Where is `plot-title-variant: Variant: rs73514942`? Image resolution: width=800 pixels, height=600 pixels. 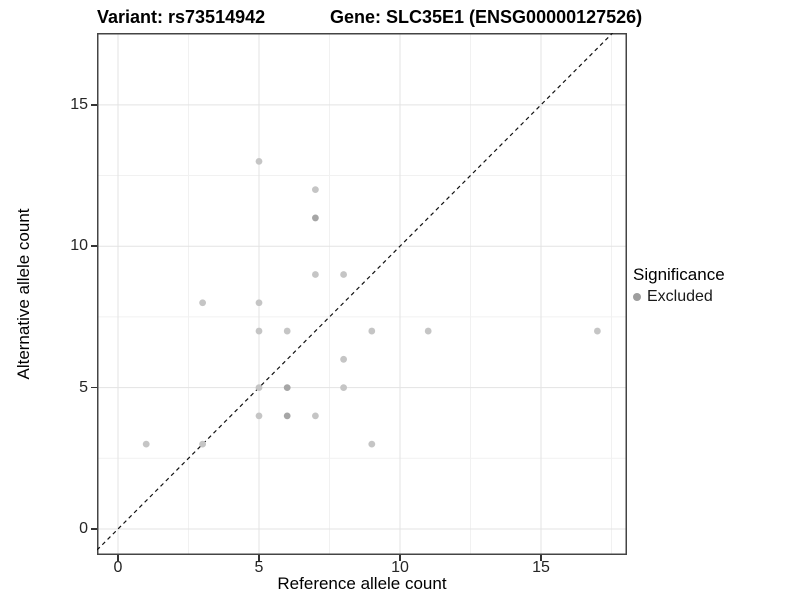
plot-title-variant: Variant: rs73514942 is located at coordinates (181, 17).